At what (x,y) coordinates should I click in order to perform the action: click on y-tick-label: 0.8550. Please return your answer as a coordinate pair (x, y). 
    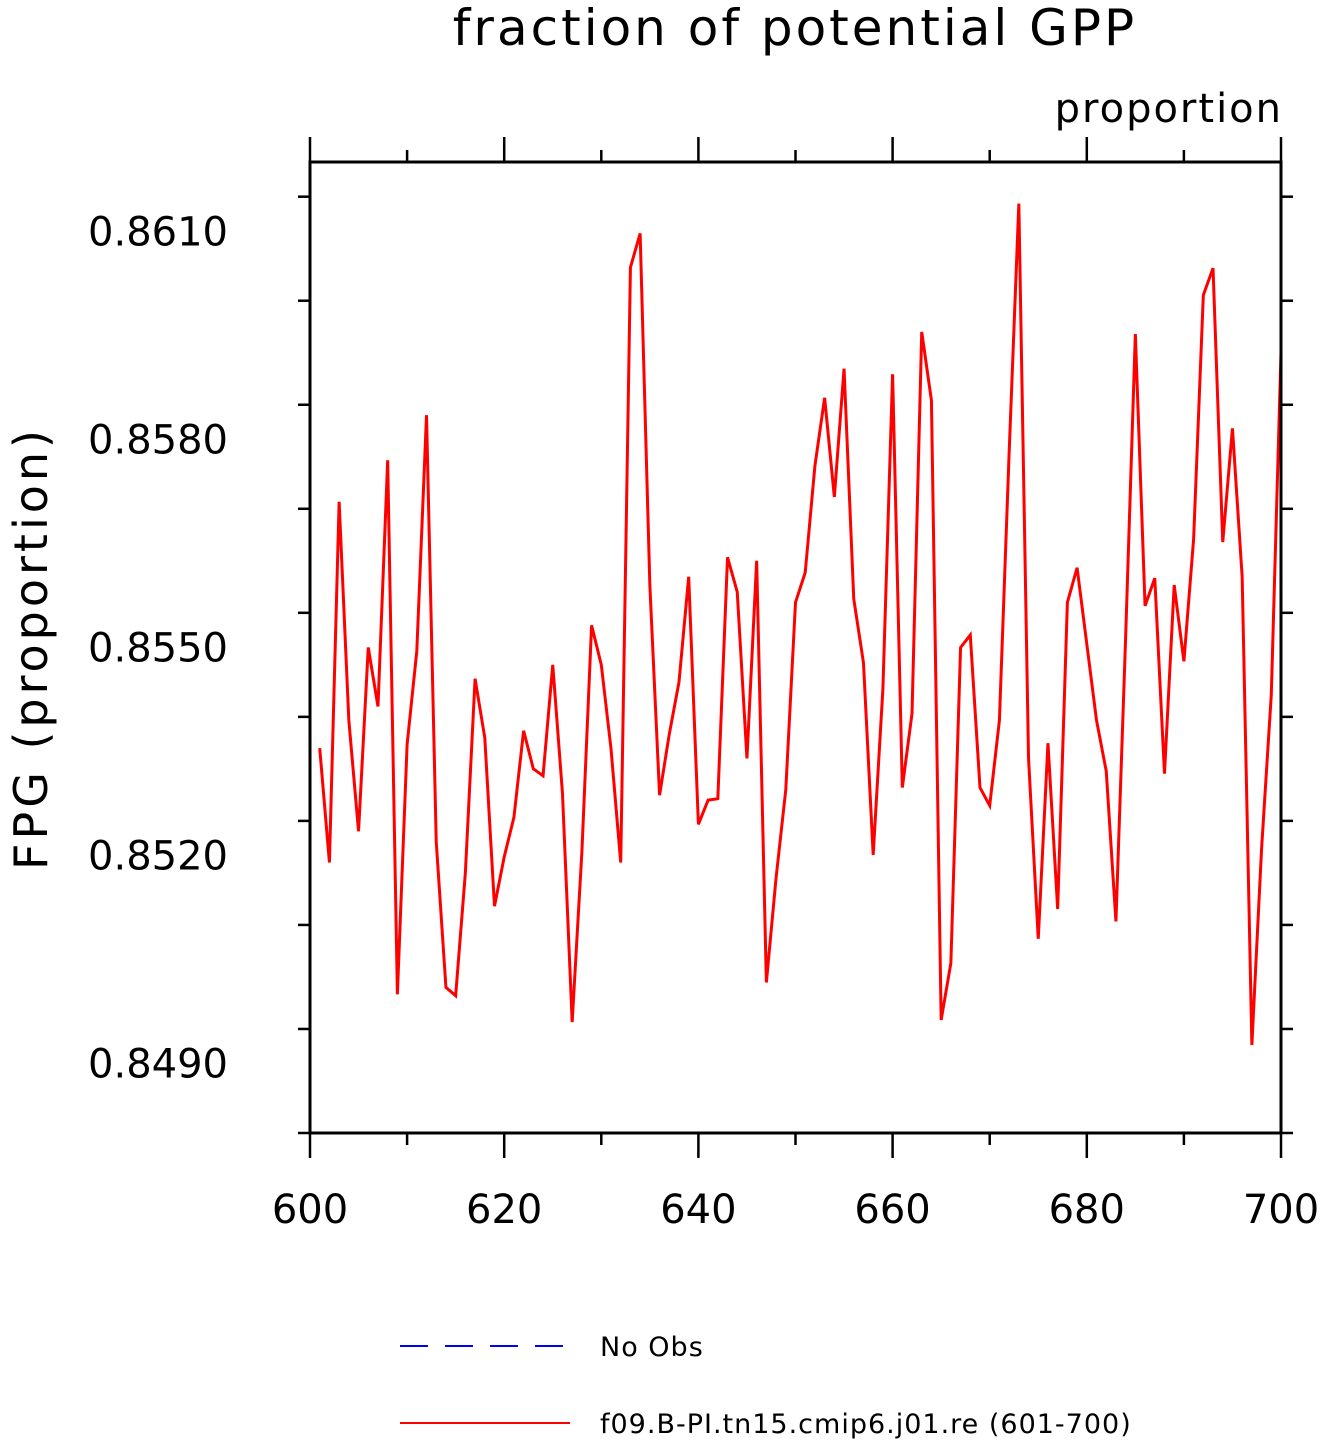
    Looking at the image, I should click on (158, 649).